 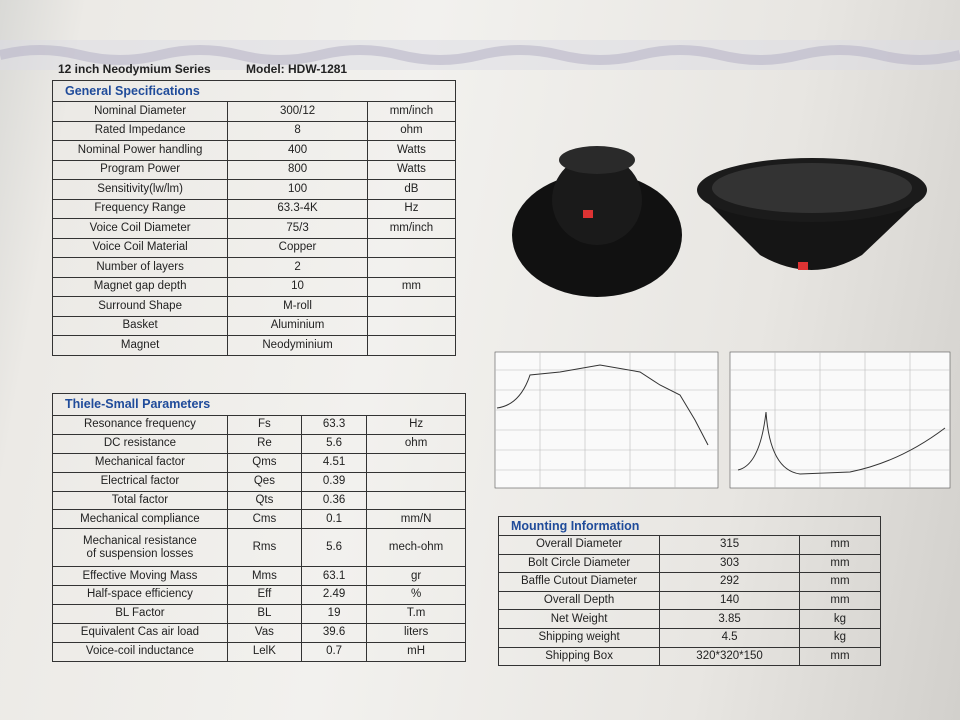 I want to click on param-value: 63.1, so click(x=334, y=576).